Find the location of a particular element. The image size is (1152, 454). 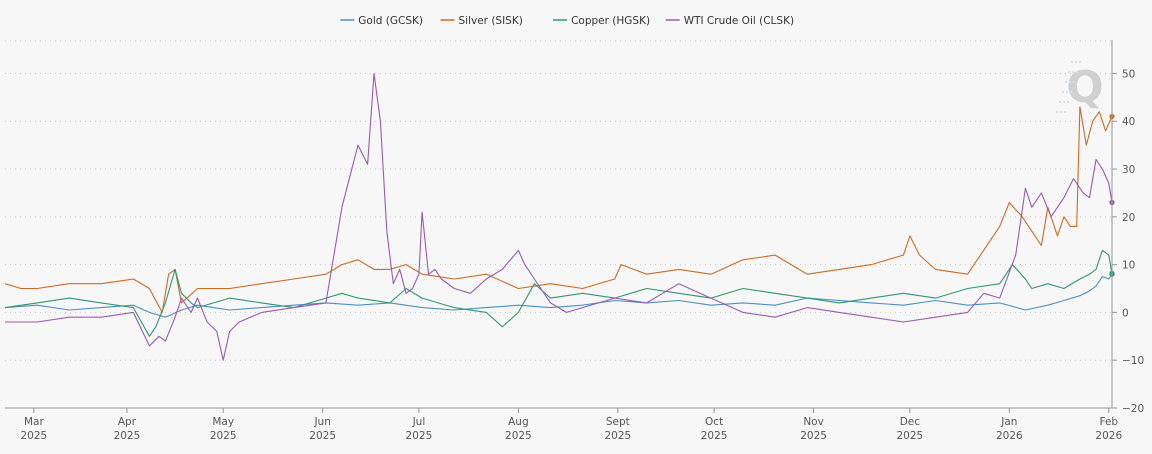

y-tick-label: 10 is located at coordinates (1128, 266).